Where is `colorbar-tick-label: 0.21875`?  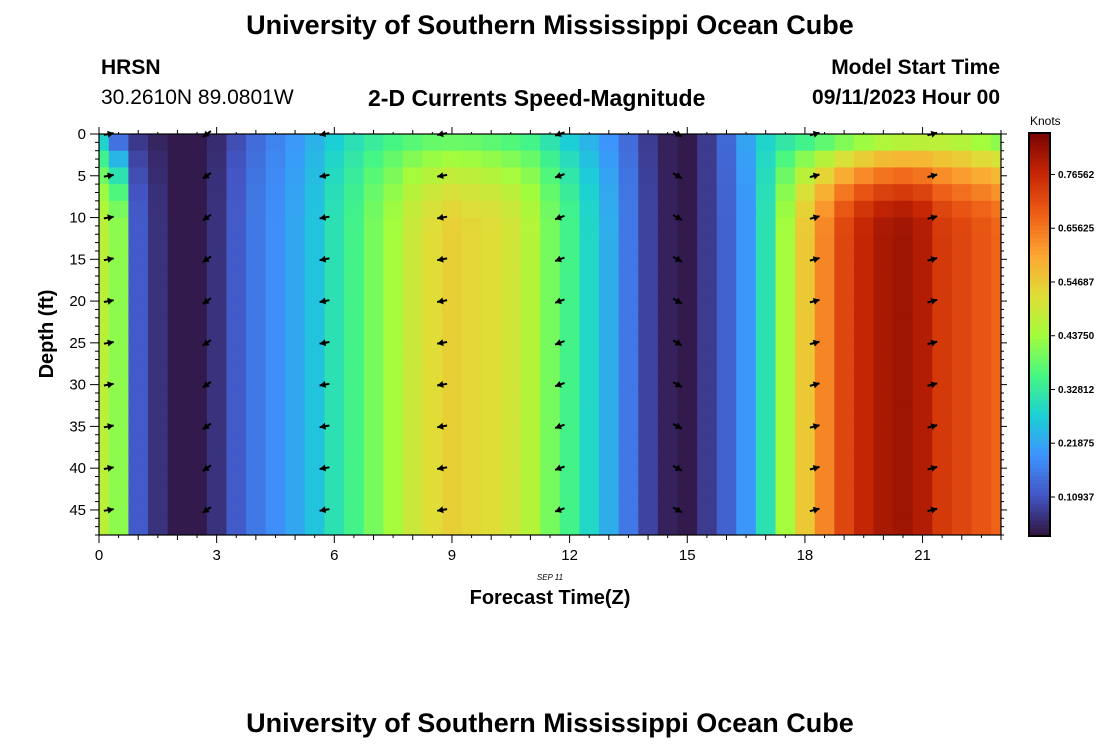 colorbar-tick-label: 0.21875 is located at coordinates (1076, 444).